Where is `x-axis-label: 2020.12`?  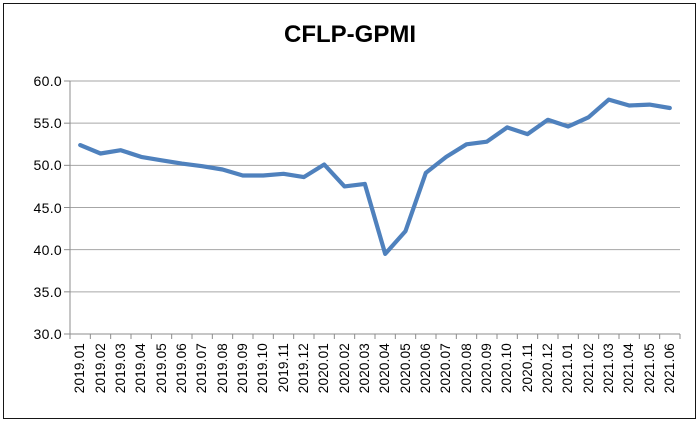
x-axis-label: 2020.12 is located at coordinates (547, 368).